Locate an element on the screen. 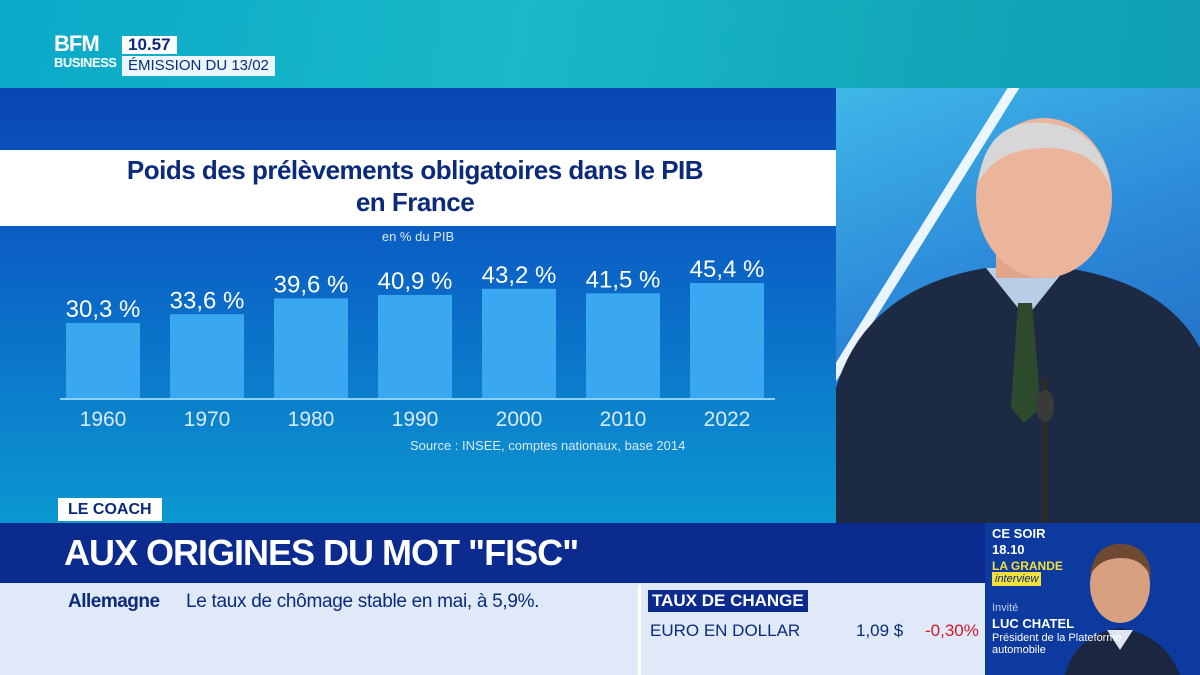 This screenshot has width=1200, height=675. fx-pair: EURO EN DOLLAR is located at coordinates (725, 630).